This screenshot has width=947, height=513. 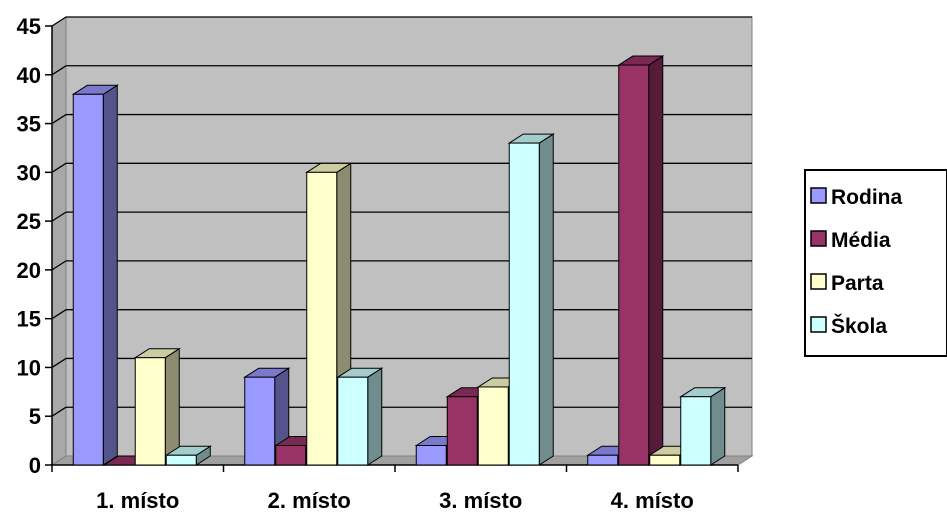 I want to click on y-tick-label: 45, so click(x=29, y=26).